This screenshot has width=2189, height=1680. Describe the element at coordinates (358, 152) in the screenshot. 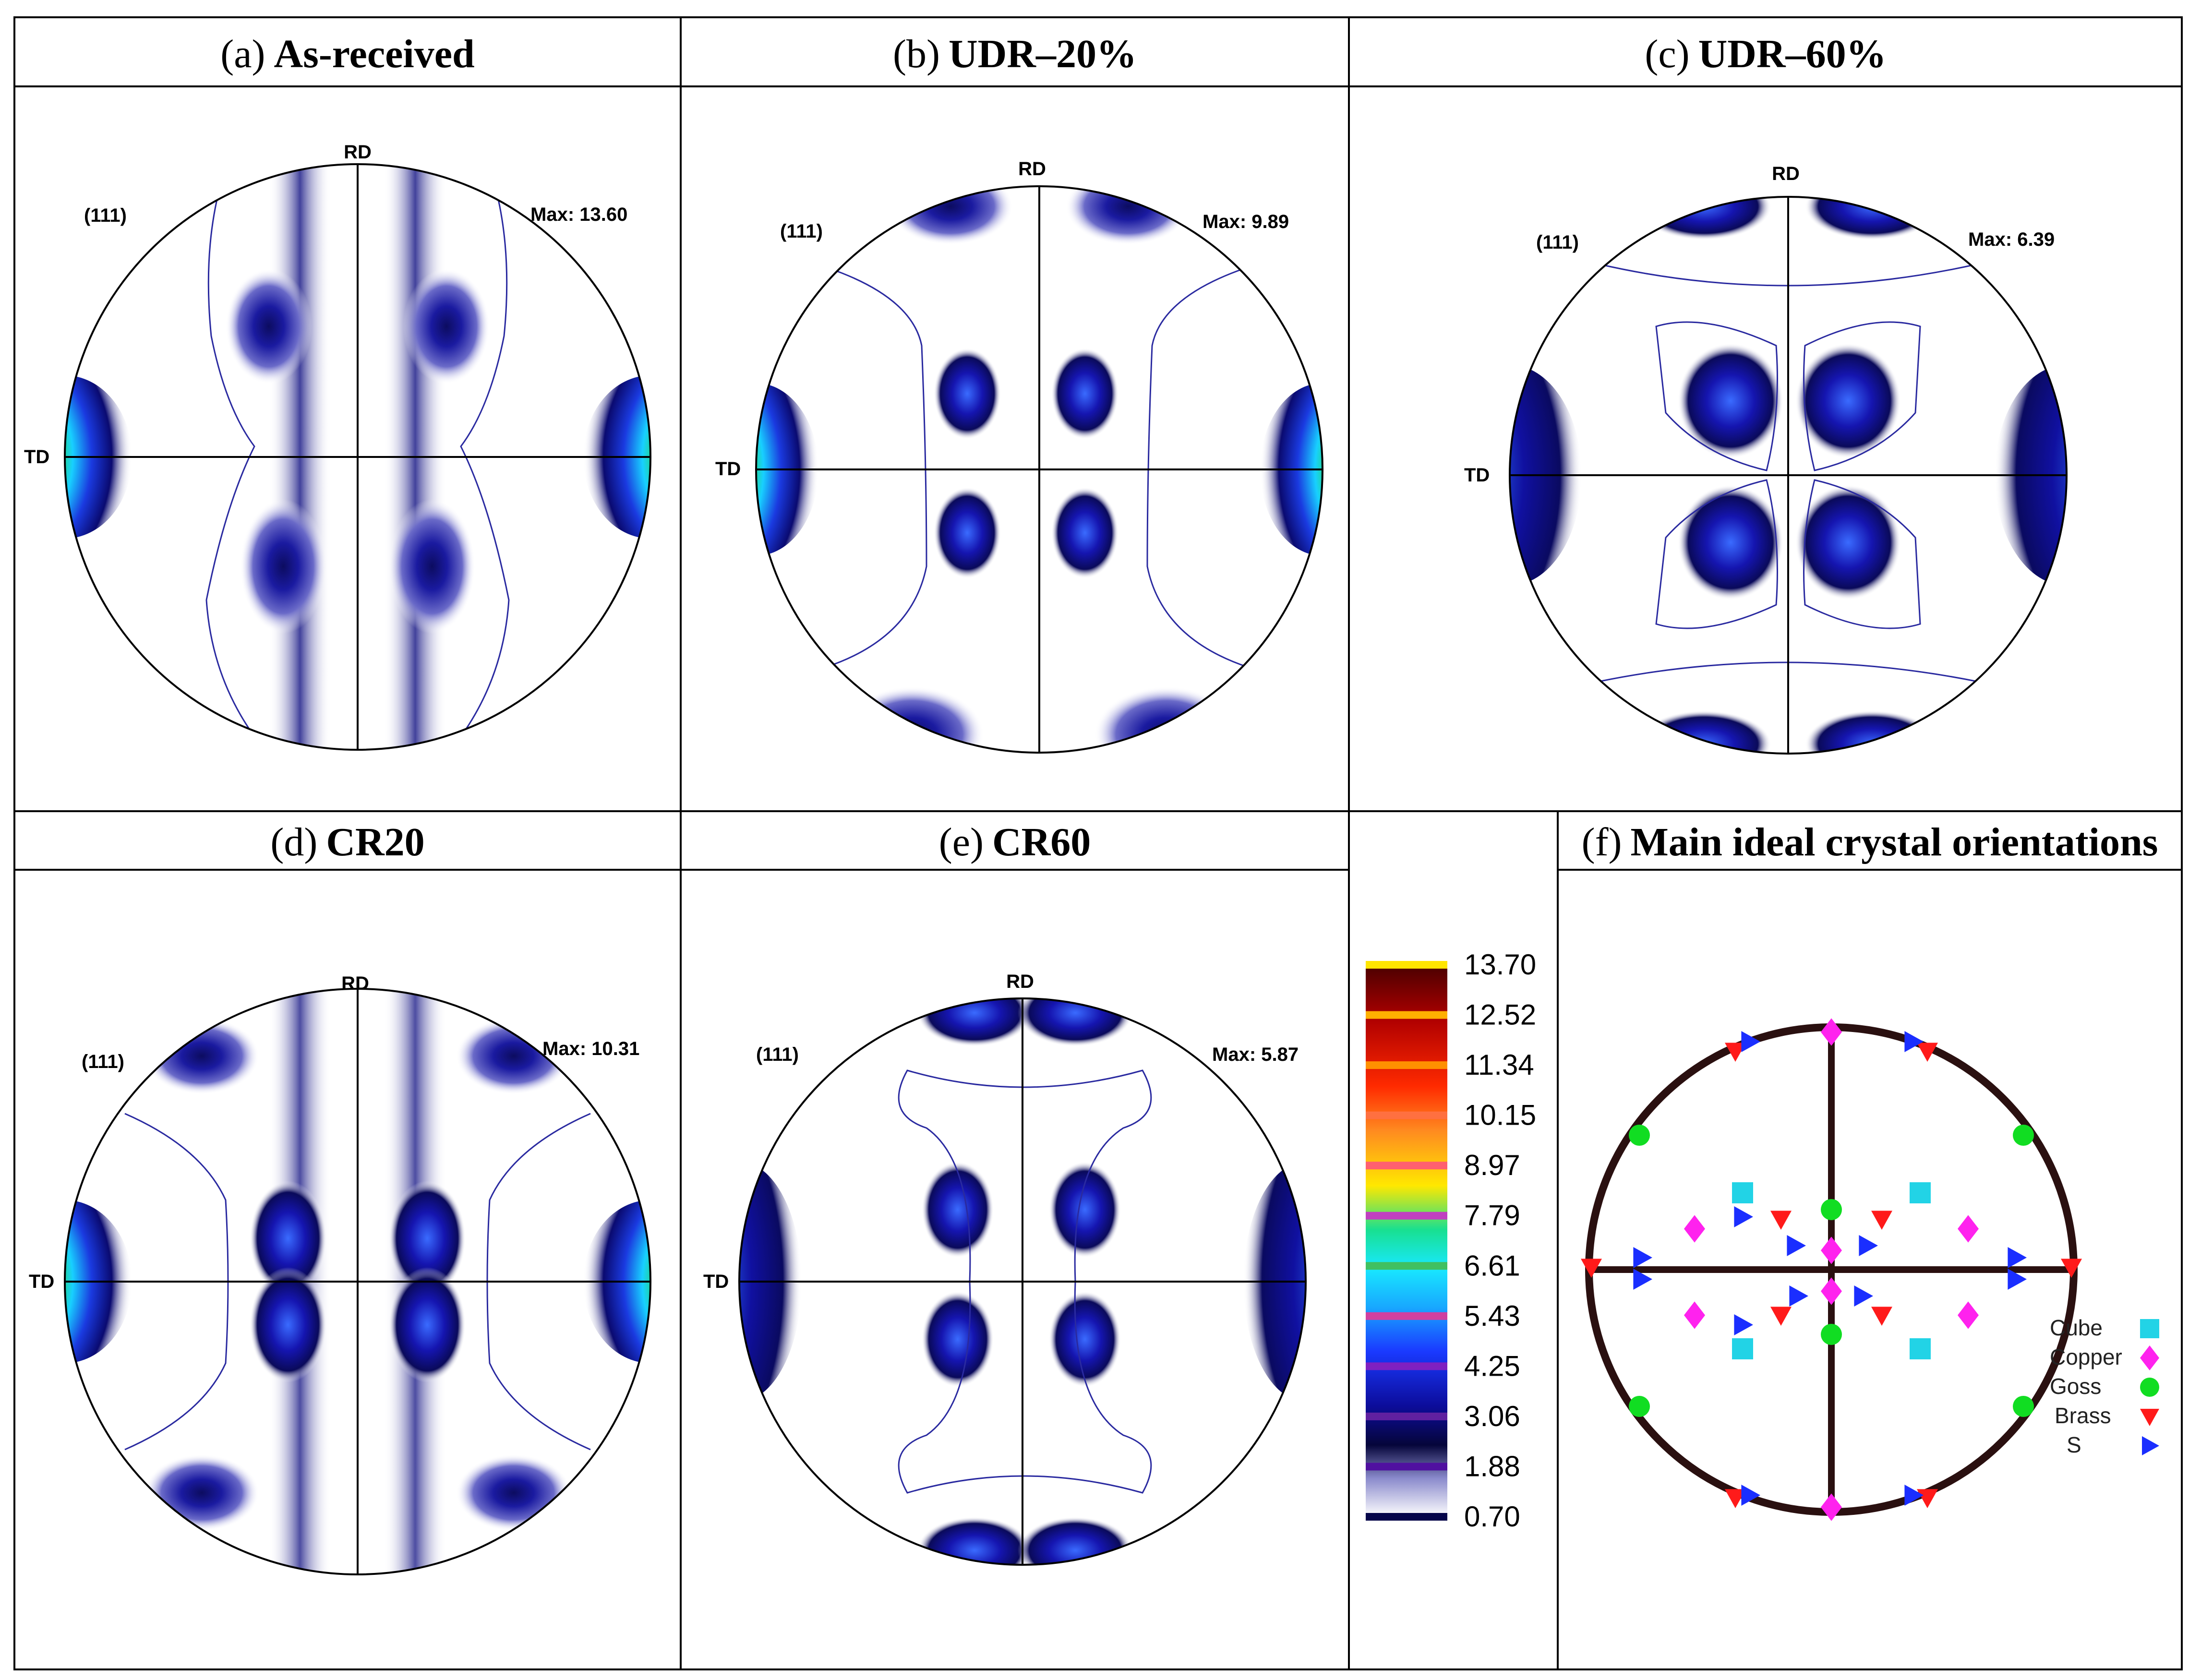

I see `rd-label-a: RD` at that location.